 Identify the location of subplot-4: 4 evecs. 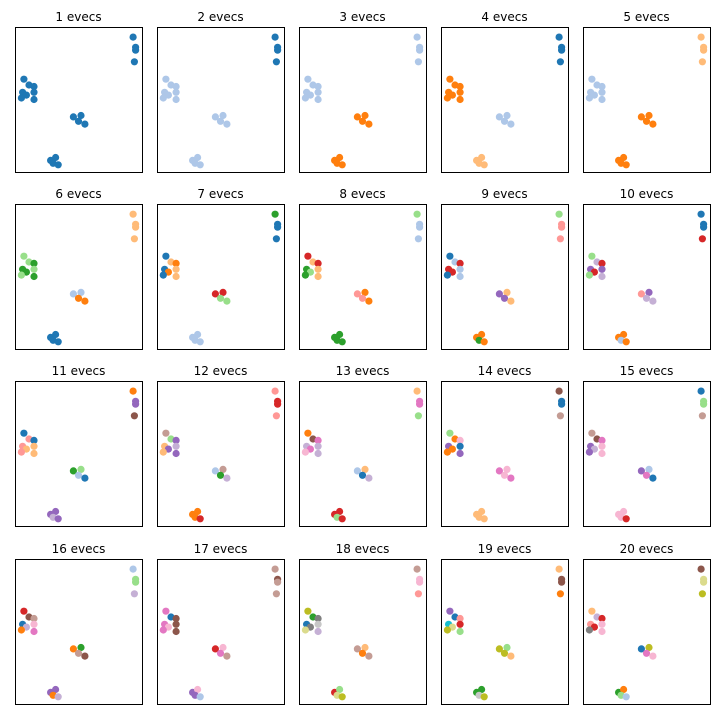
(505, 91).